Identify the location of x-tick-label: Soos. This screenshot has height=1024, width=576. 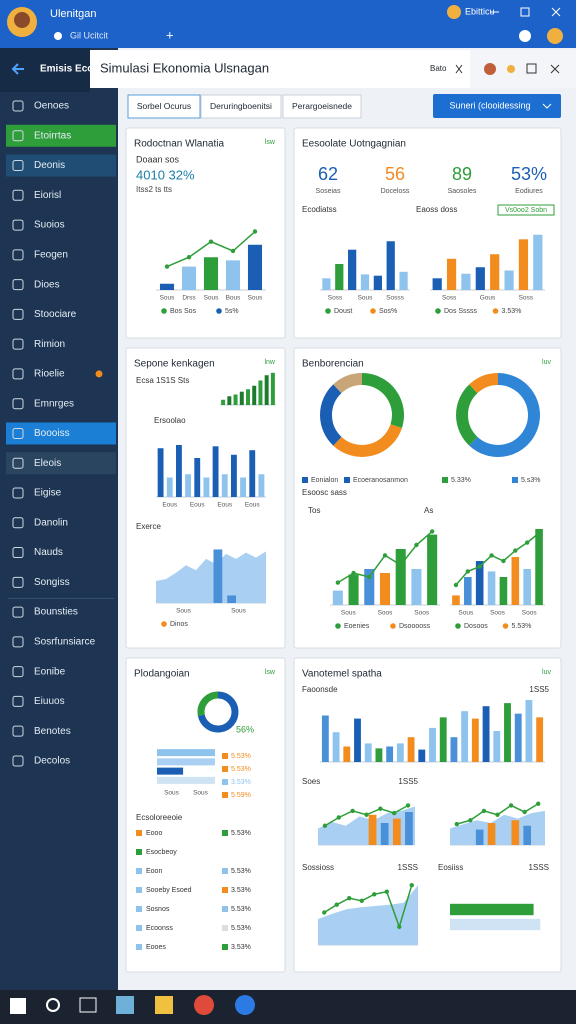
(422, 613).